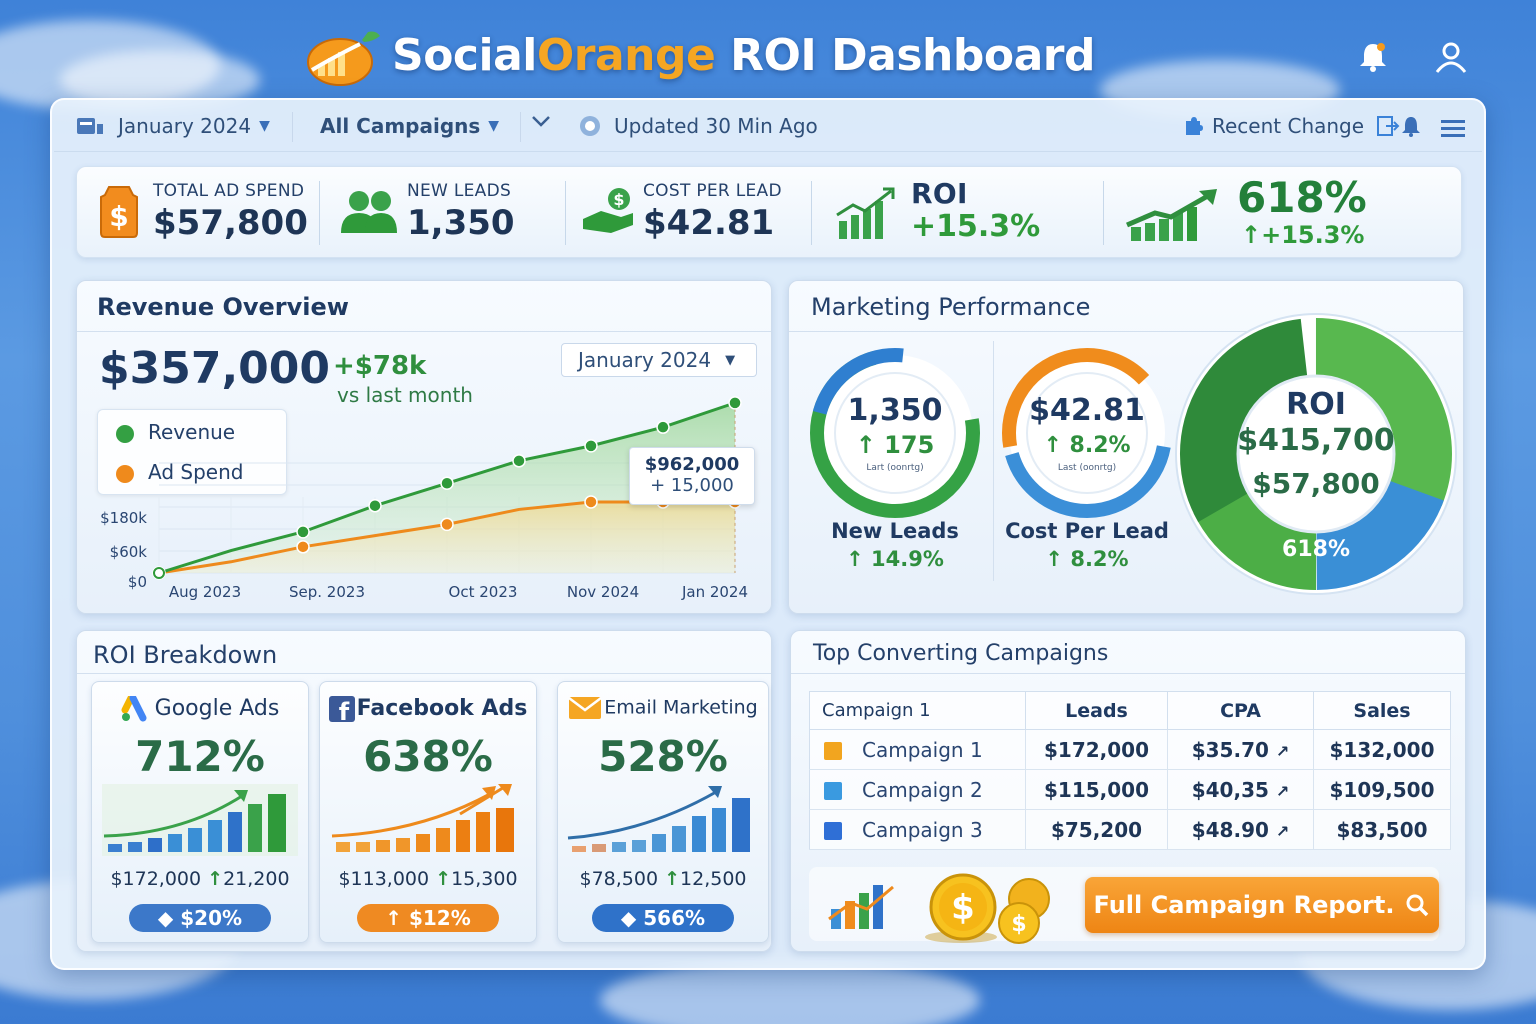  I want to click on campaign-leads: $172,000, so click(1096, 749).